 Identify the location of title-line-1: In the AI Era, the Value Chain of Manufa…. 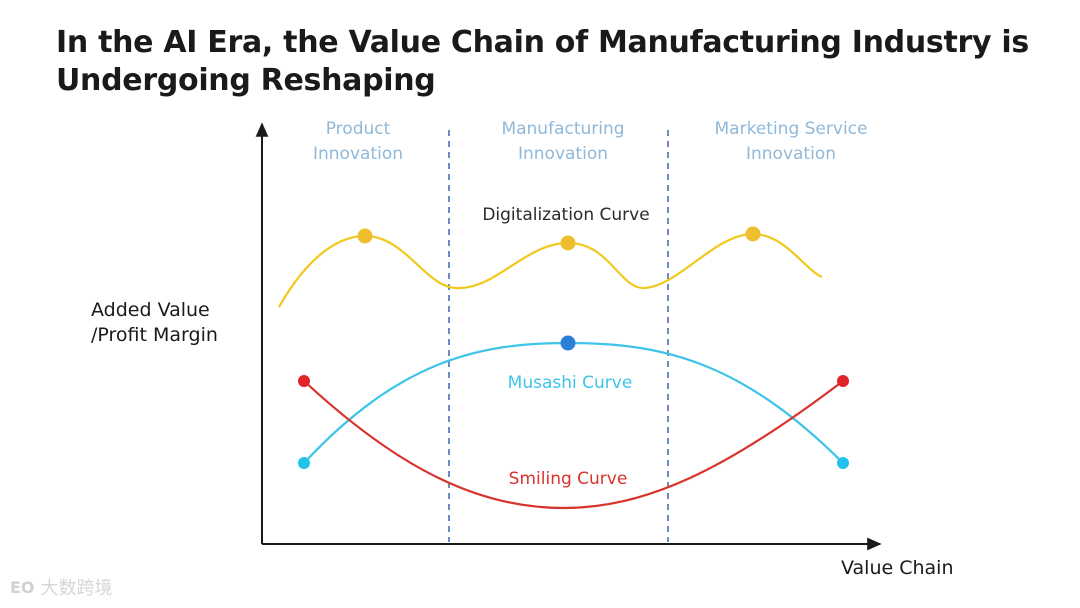
(542, 42).